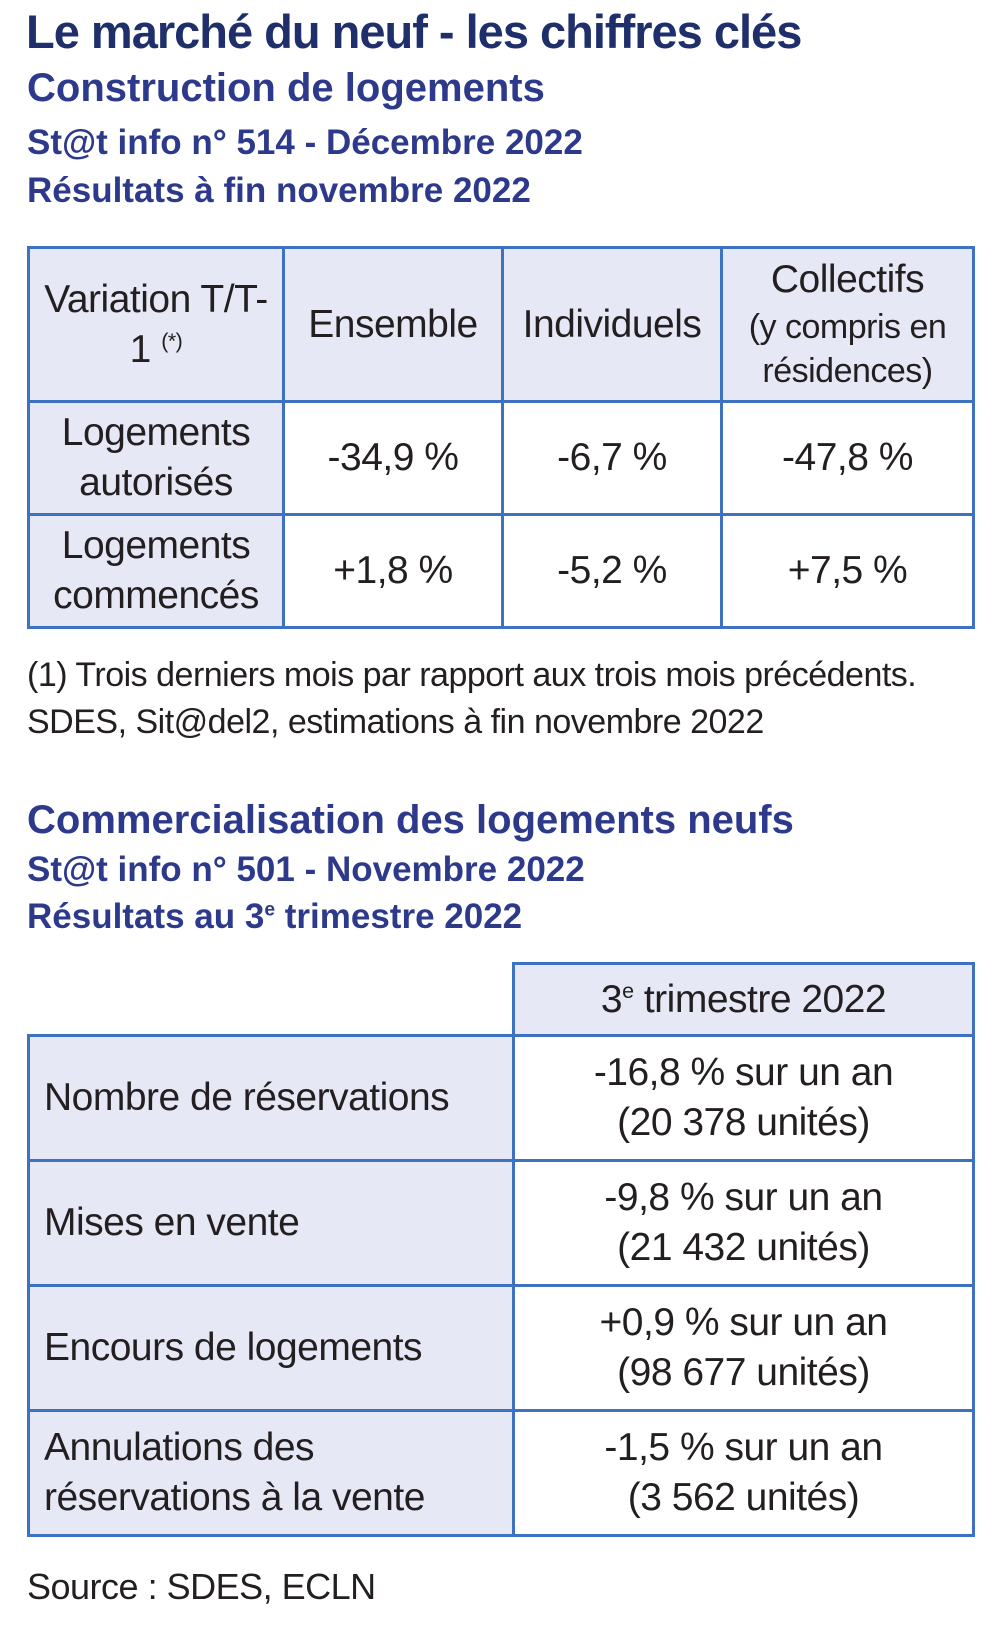  I want to click on corner-note: (*), so click(172, 340).